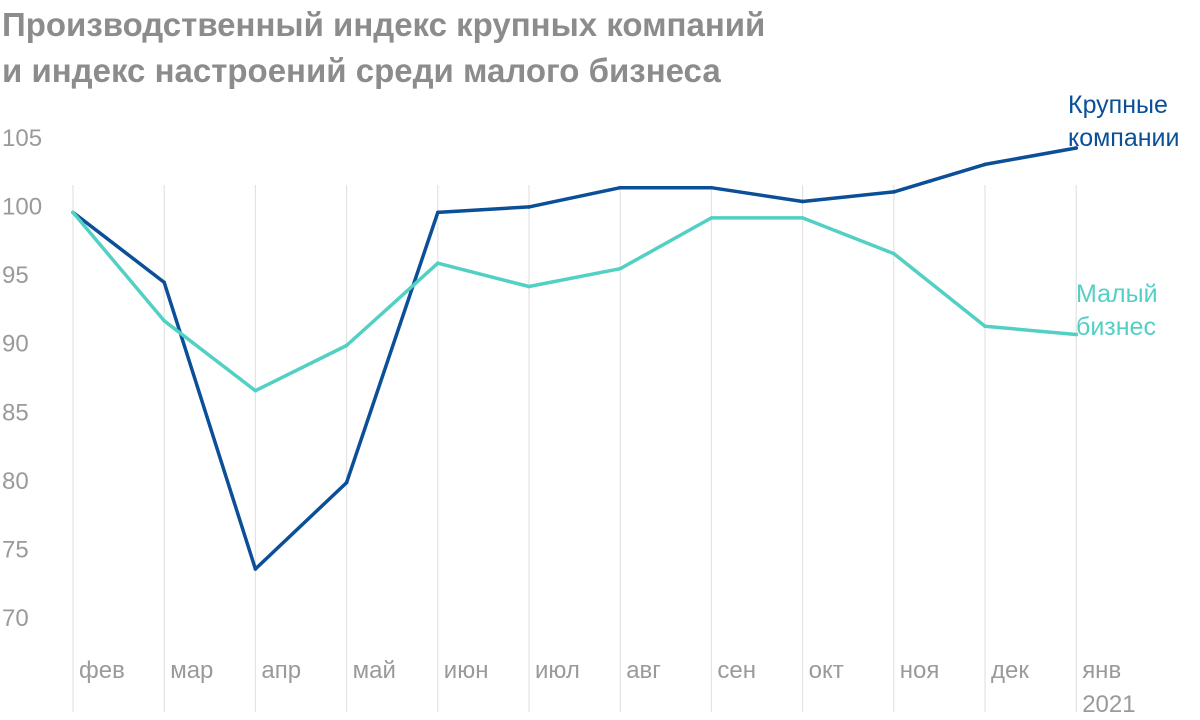 The width and height of the screenshot is (1200, 720). Describe the element at coordinates (281, 670) in the screenshot. I see `x-tick-label: апр` at that location.